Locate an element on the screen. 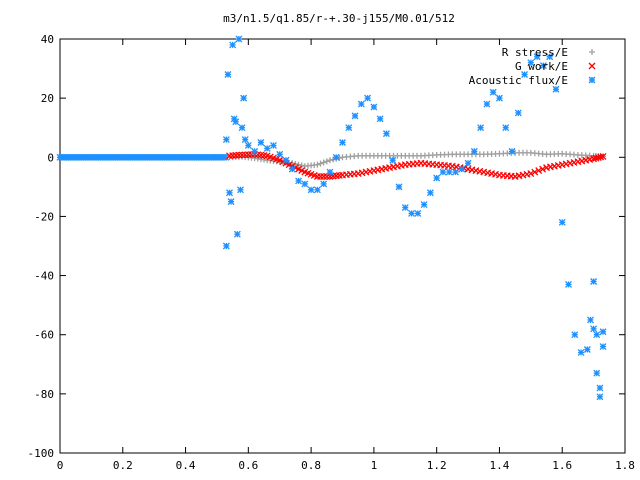  legend-g-work-label: G work/E is located at coordinates (541, 66).